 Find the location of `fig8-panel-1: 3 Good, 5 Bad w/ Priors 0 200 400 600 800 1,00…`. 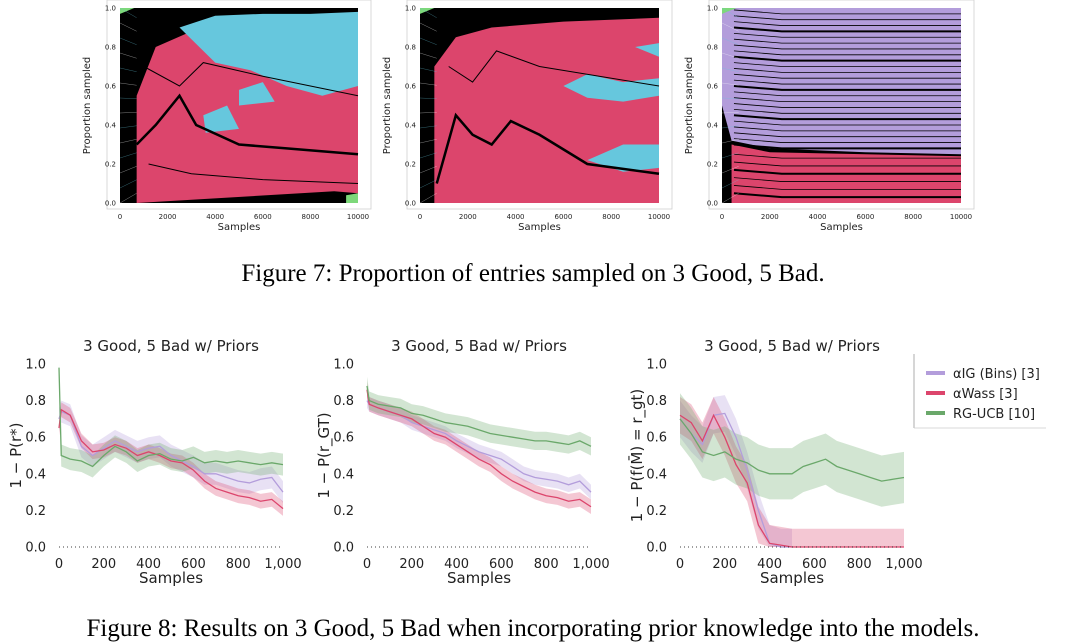

fig8-panel-1: 3 Good, 5 Bad w/ Priors 0 200 400 600 800 1,00… is located at coordinates (154, 462).